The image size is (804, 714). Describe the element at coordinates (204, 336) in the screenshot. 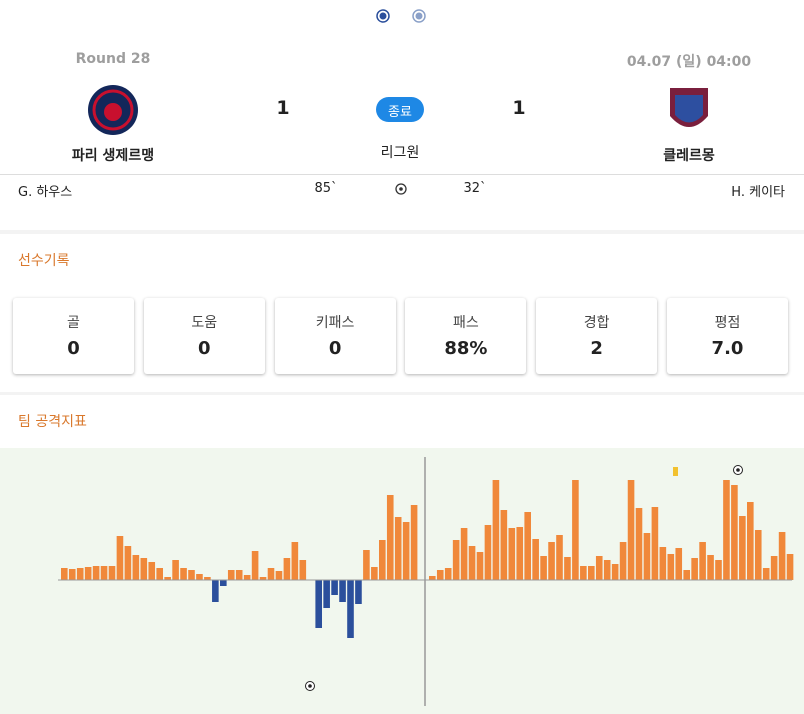

I see `stat-card: 도움 0` at that location.